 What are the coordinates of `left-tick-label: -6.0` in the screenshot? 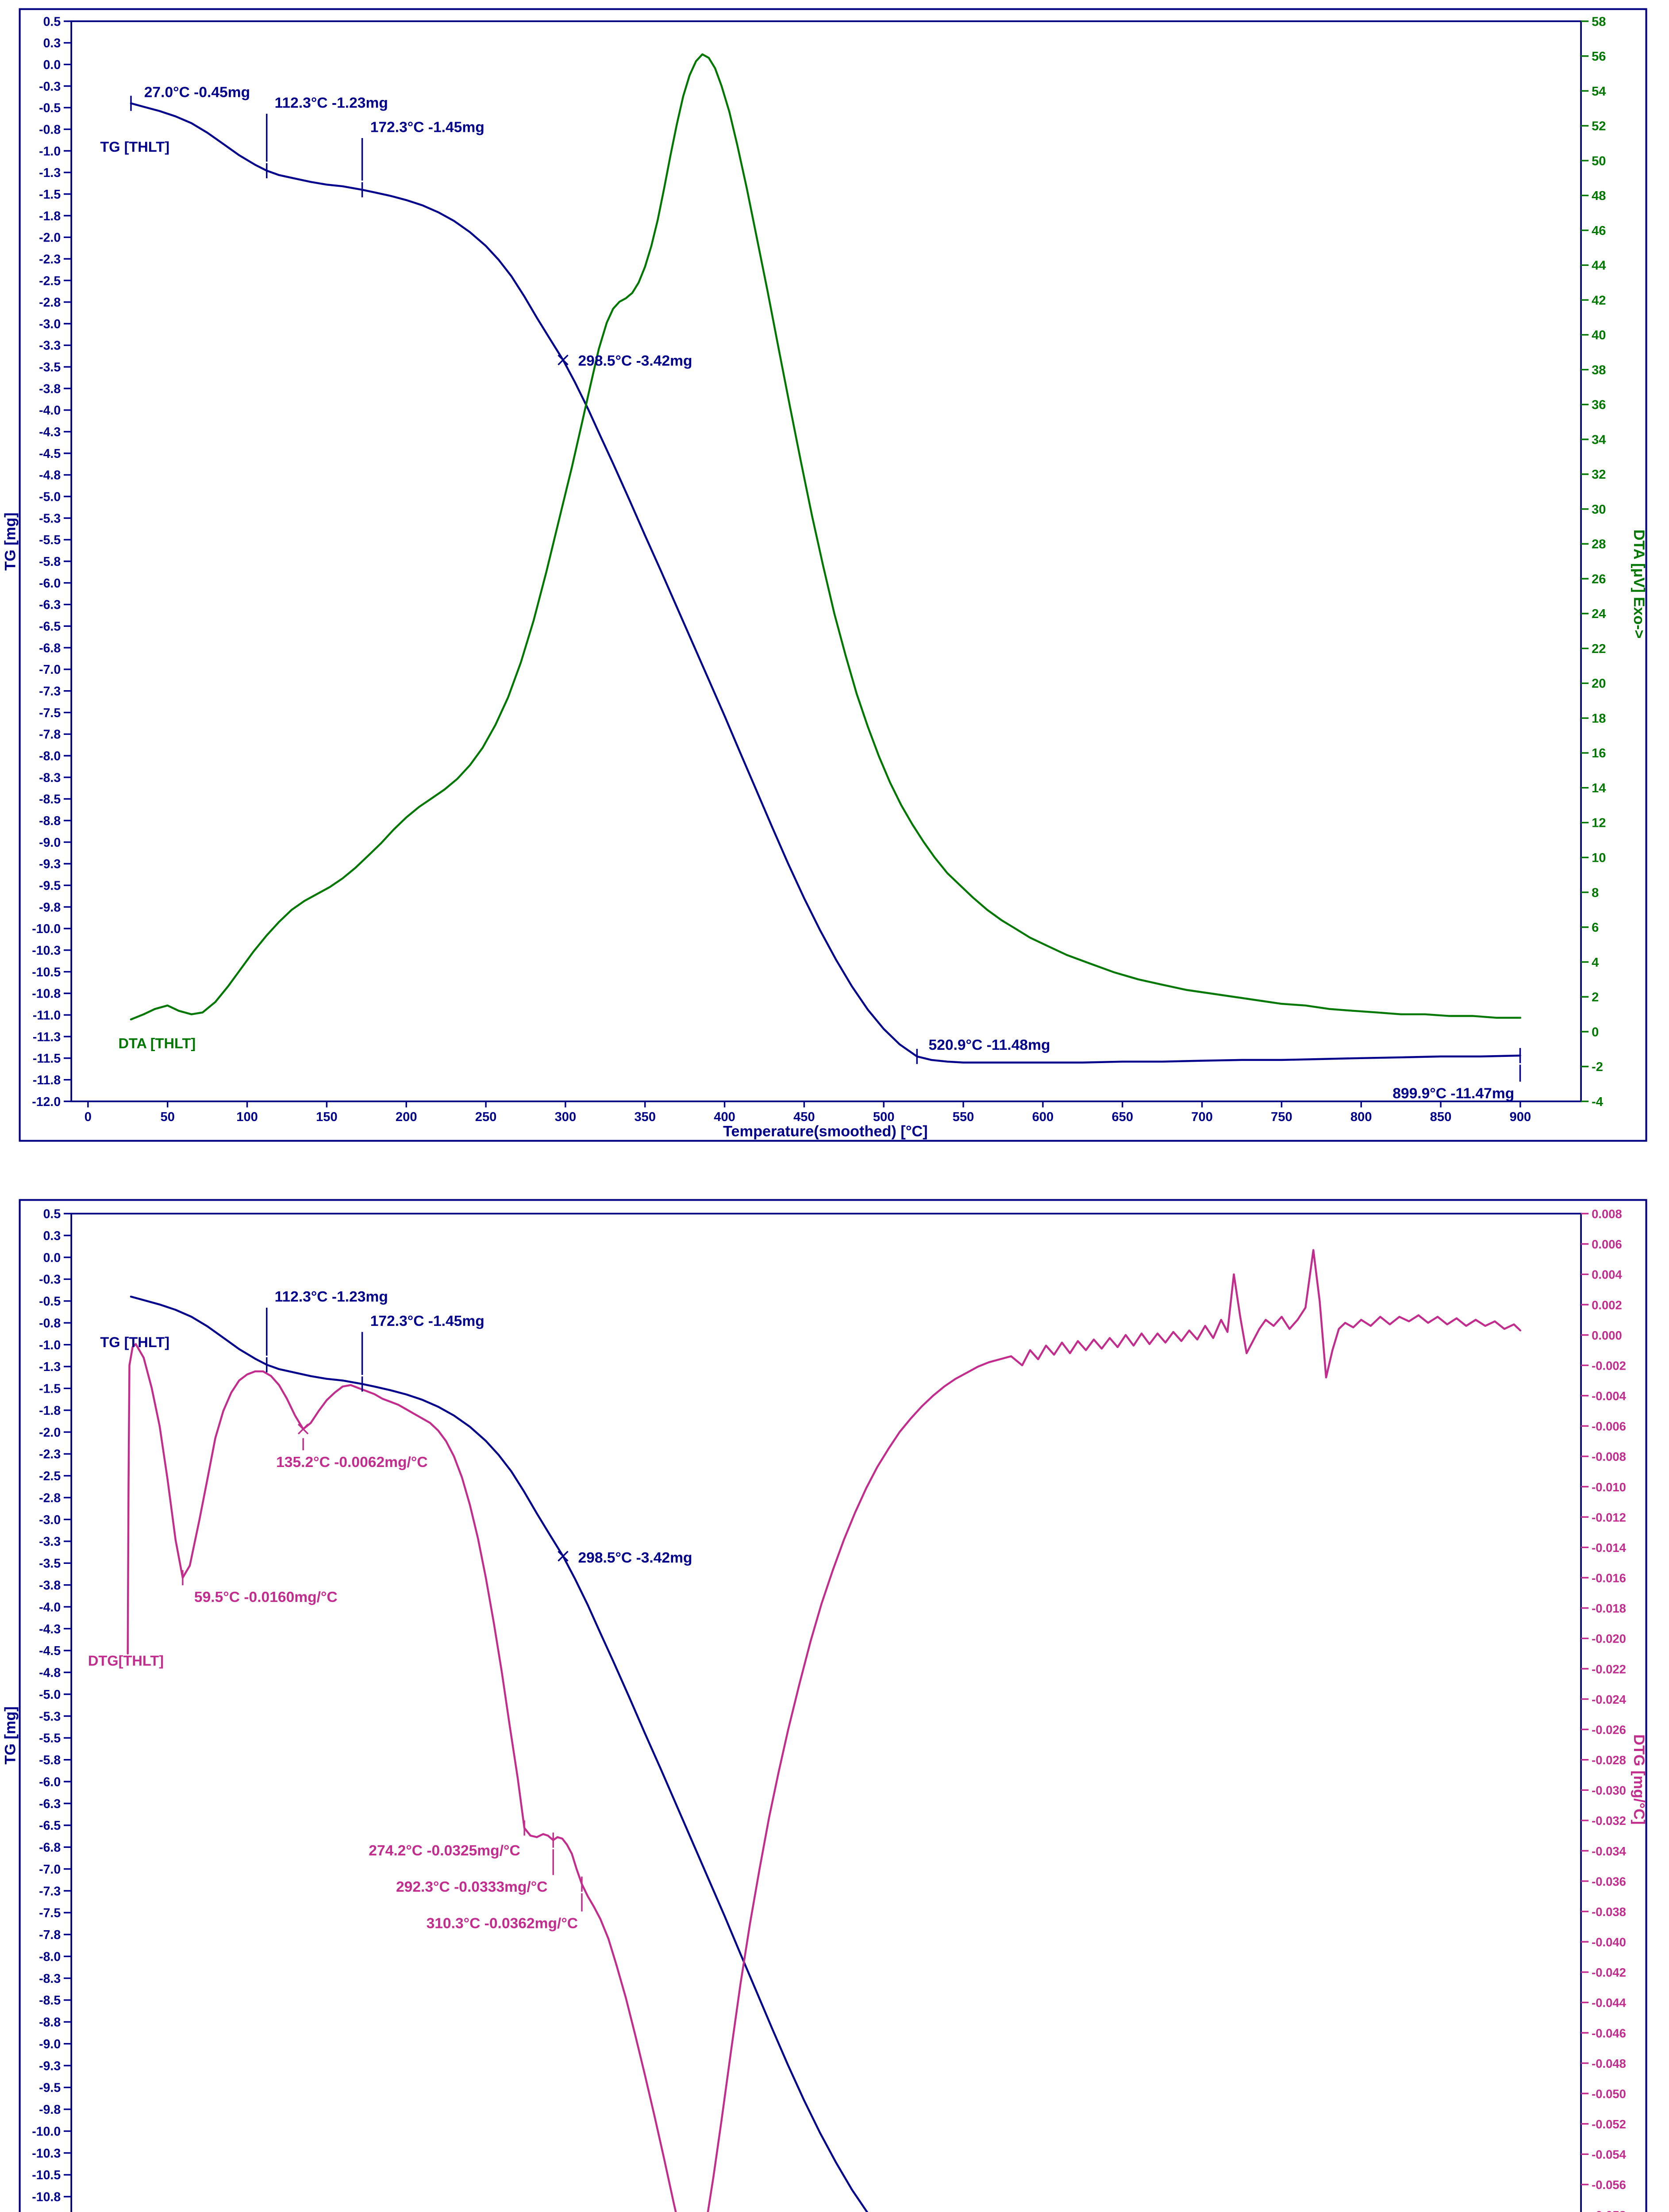 It's located at (50, 1782).